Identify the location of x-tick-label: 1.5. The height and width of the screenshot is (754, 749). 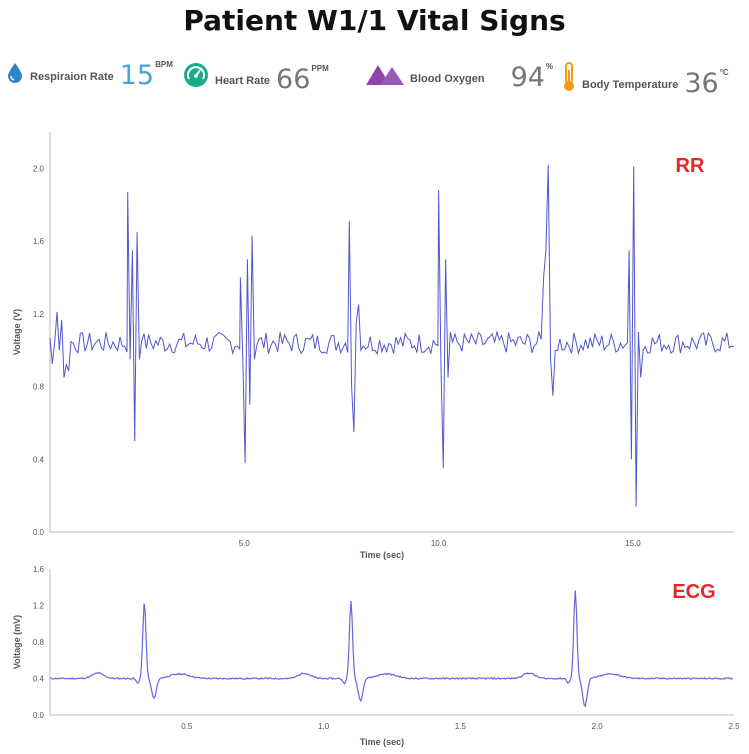
(461, 726).